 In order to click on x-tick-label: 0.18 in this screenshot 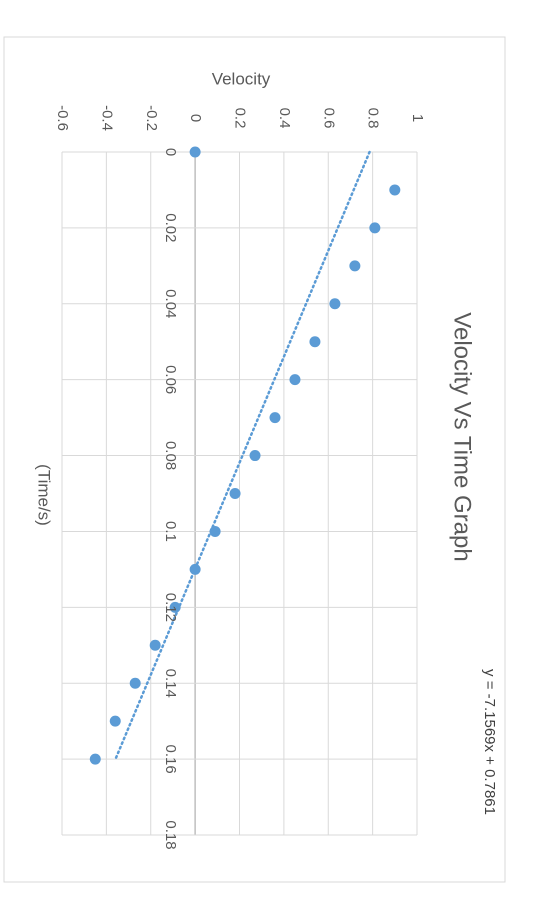, I will do `click(170, 834)`.